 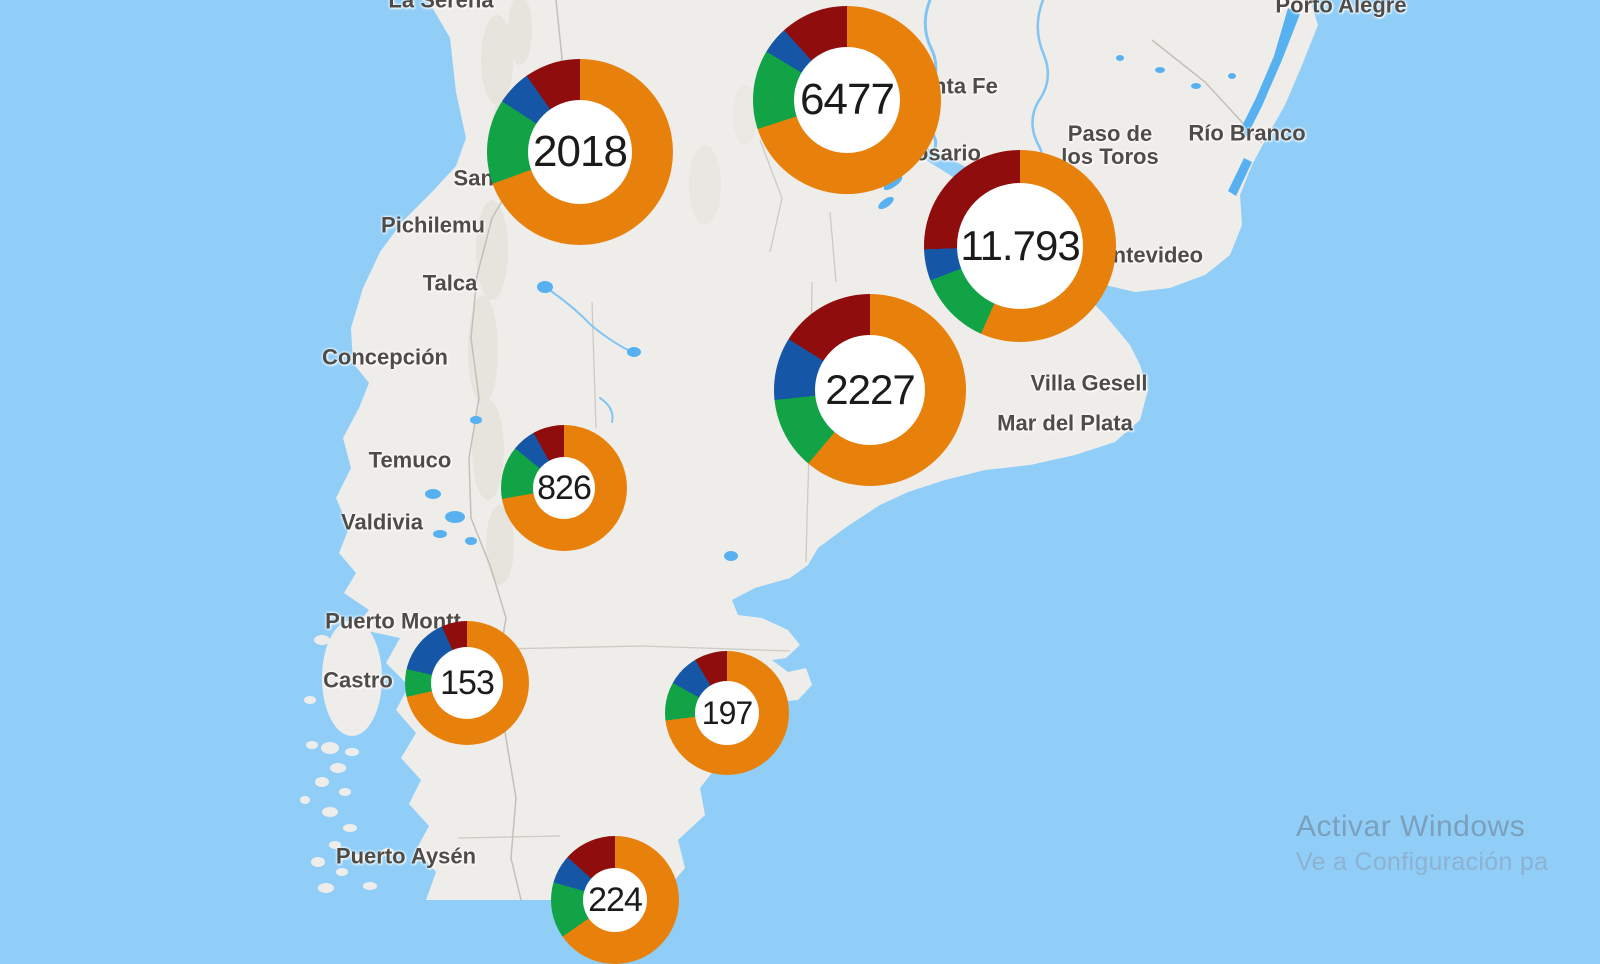 I want to click on donut-chart-2018: 2018, so click(x=580, y=152).